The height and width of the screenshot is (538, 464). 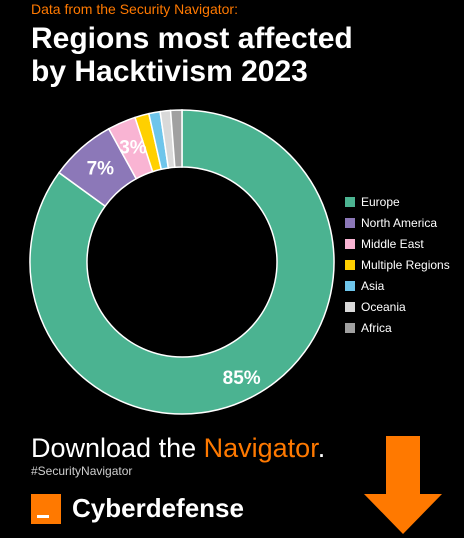 What do you see at coordinates (134, 9) in the screenshot?
I see `source-line: Data from the Security Navigator:` at bounding box center [134, 9].